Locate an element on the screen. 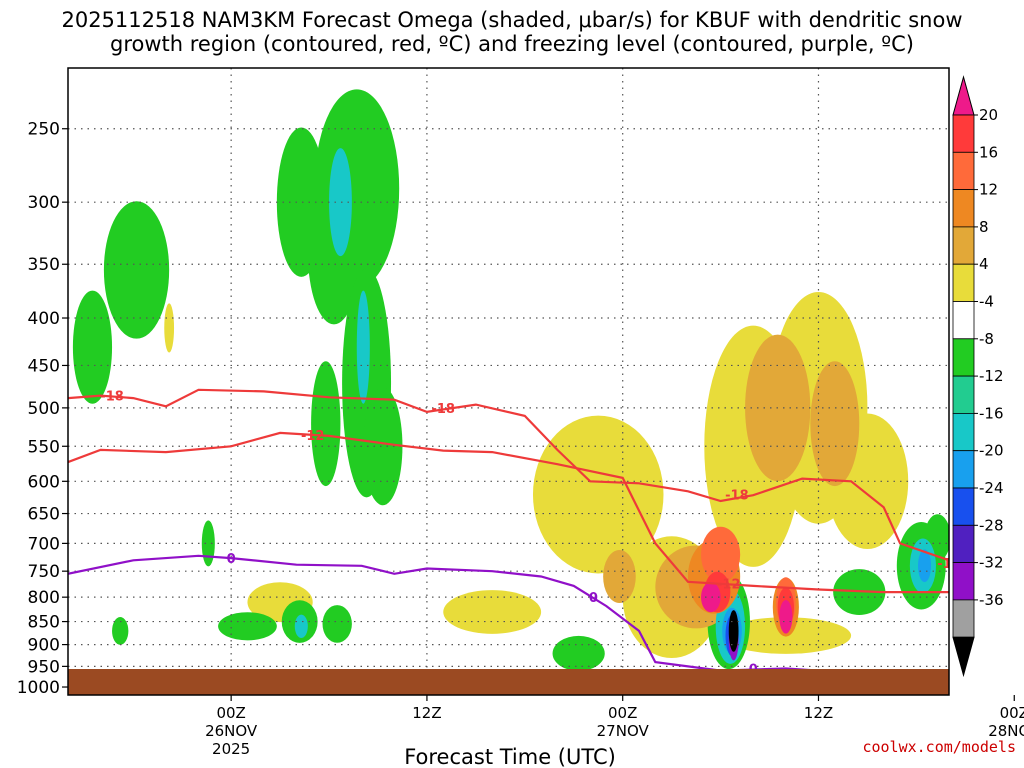 The image size is (1024, 768). freezing-level-line is located at coordinates (508, 614).